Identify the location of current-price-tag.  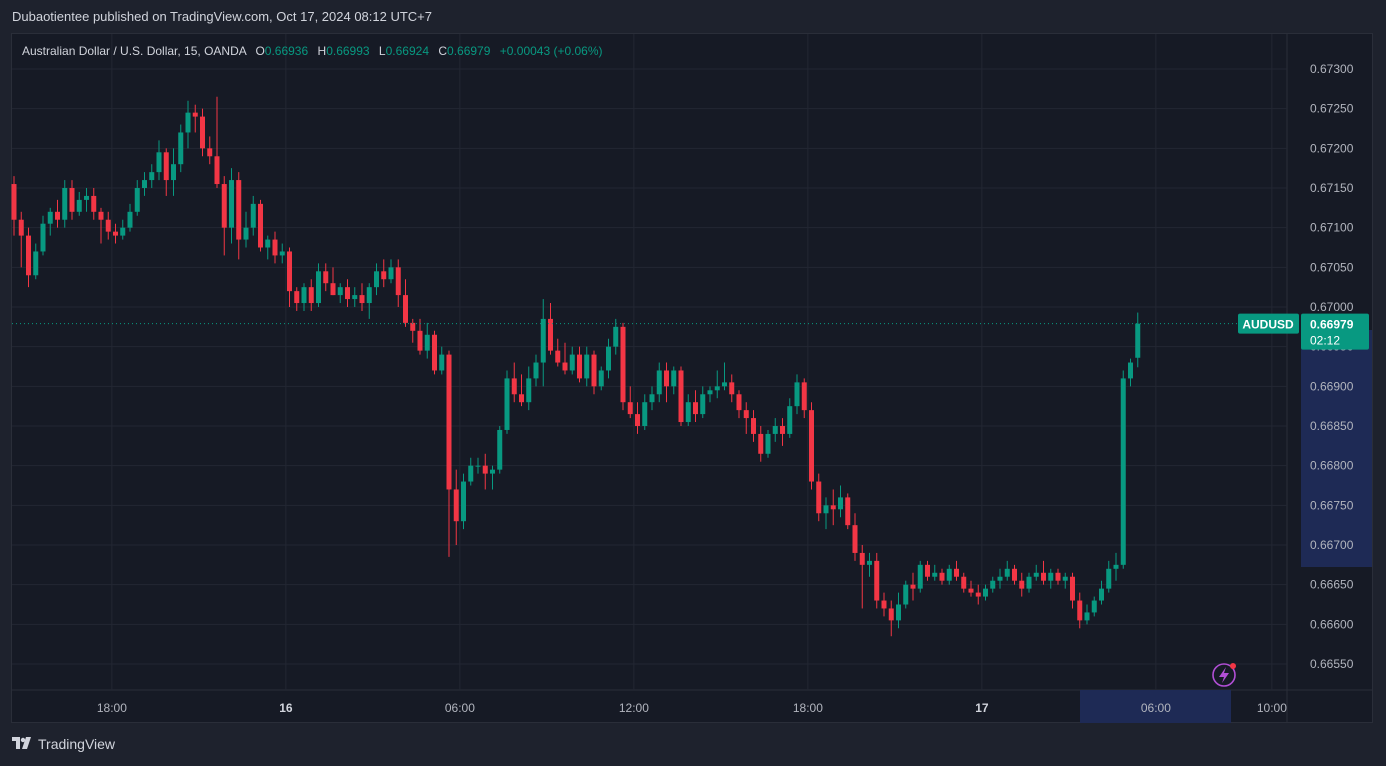
(1335, 331).